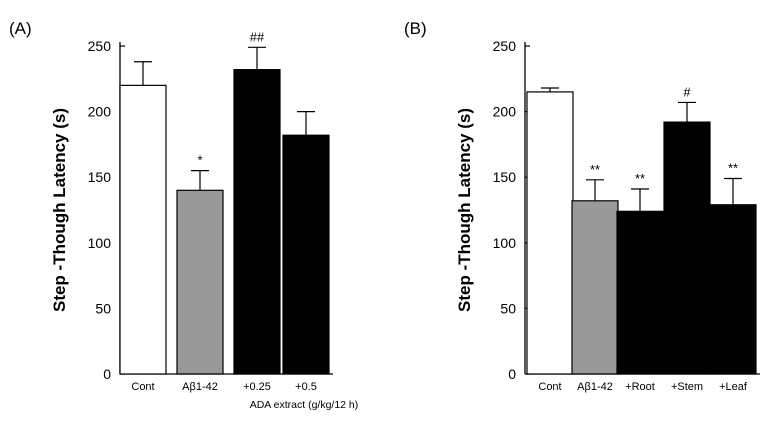 The image size is (766, 424). What do you see at coordinates (415, 28) in the screenshot?
I see `panel-label-b: (B)` at bounding box center [415, 28].